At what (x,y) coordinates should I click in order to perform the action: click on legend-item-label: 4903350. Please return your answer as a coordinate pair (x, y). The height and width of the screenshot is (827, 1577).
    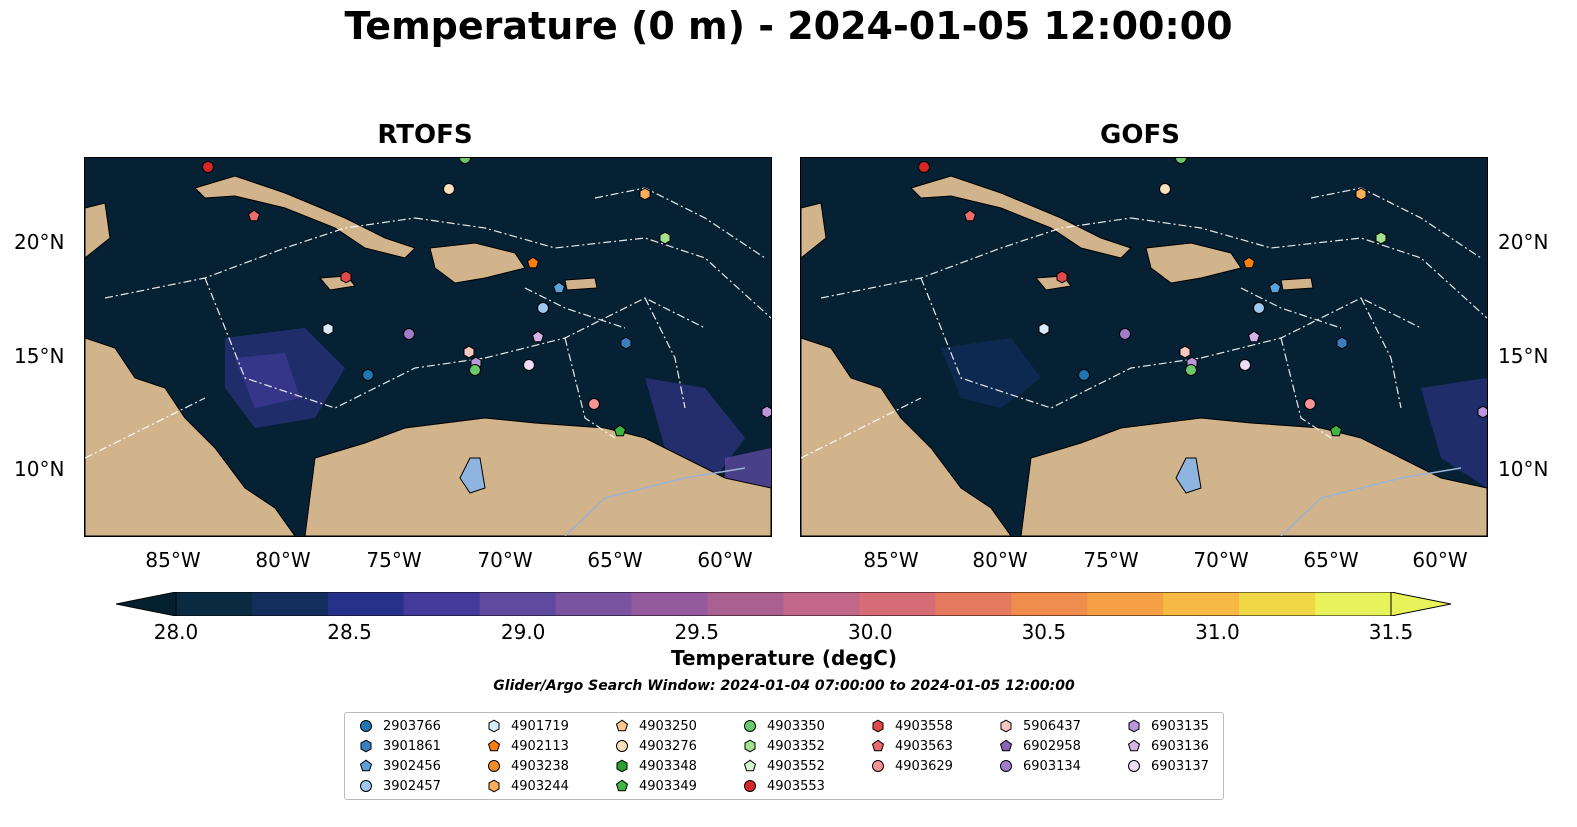
    Looking at the image, I should click on (796, 726).